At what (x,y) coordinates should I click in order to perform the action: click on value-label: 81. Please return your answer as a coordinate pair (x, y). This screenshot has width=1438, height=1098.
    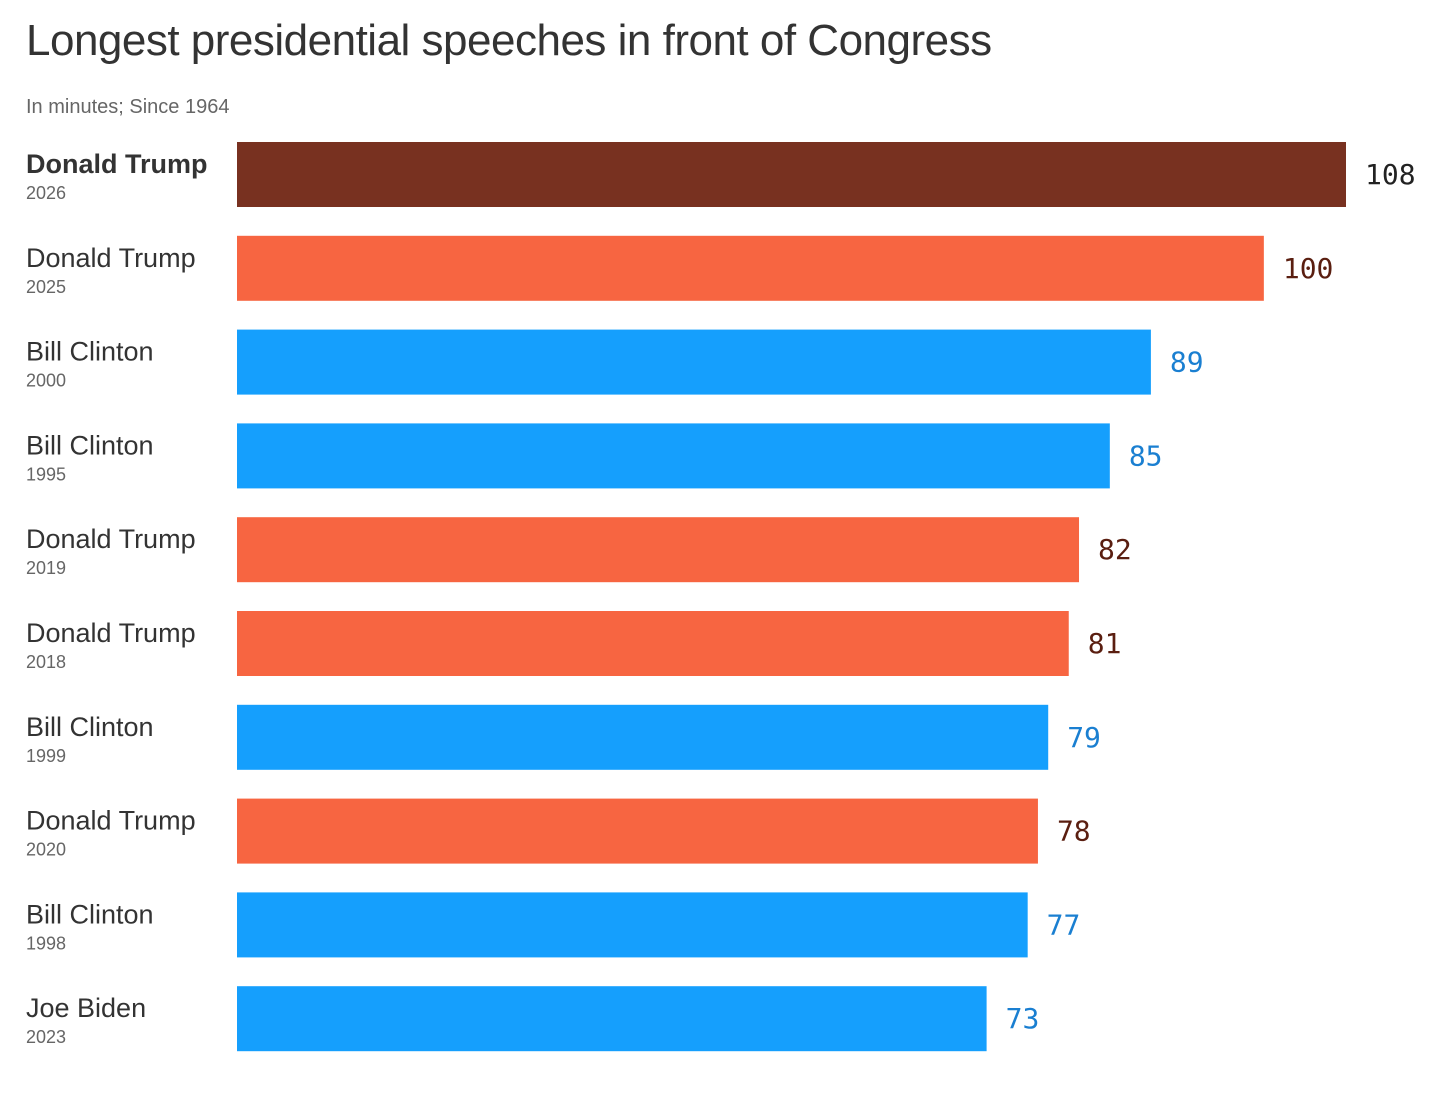
    Looking at the image, I should click on (1105, 643).